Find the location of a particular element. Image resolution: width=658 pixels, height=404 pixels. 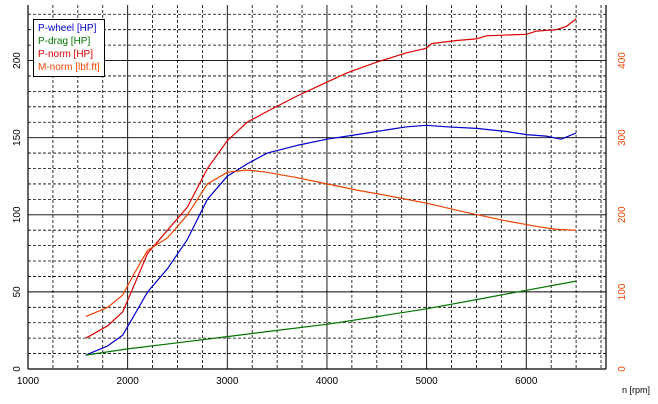

x-tick-label: 3000 is located at coordinates (227, 381).